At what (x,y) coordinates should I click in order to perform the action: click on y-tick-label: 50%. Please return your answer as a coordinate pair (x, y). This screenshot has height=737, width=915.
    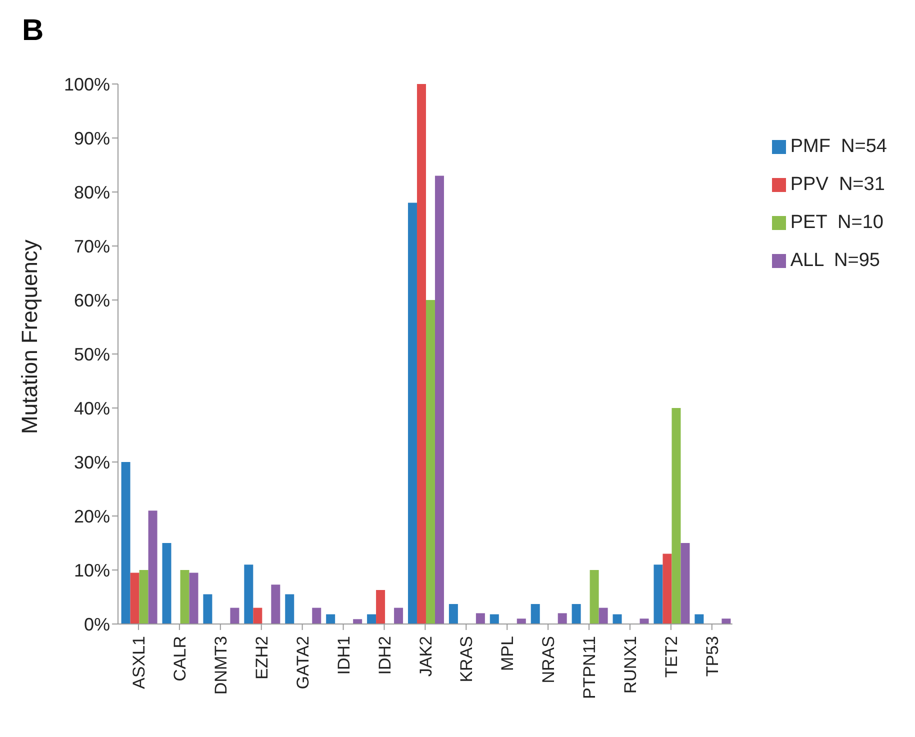
    Looking at the image, I should click on (92, 354).